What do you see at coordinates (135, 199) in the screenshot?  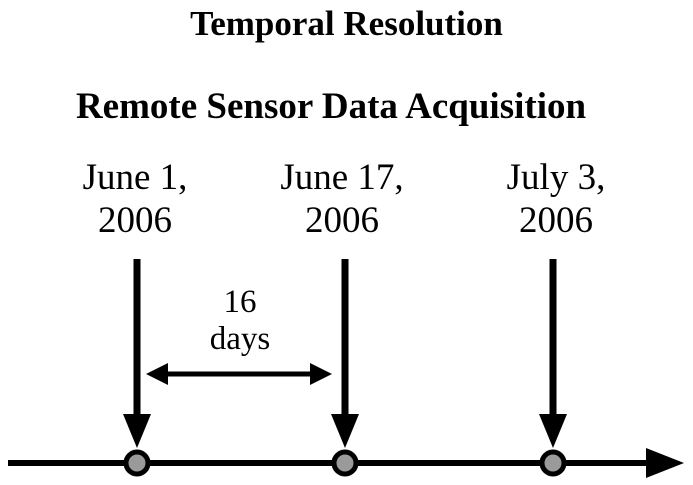 I see `acquisition-date-label-1: June 1, 2006` at bounding box center [135, 199].